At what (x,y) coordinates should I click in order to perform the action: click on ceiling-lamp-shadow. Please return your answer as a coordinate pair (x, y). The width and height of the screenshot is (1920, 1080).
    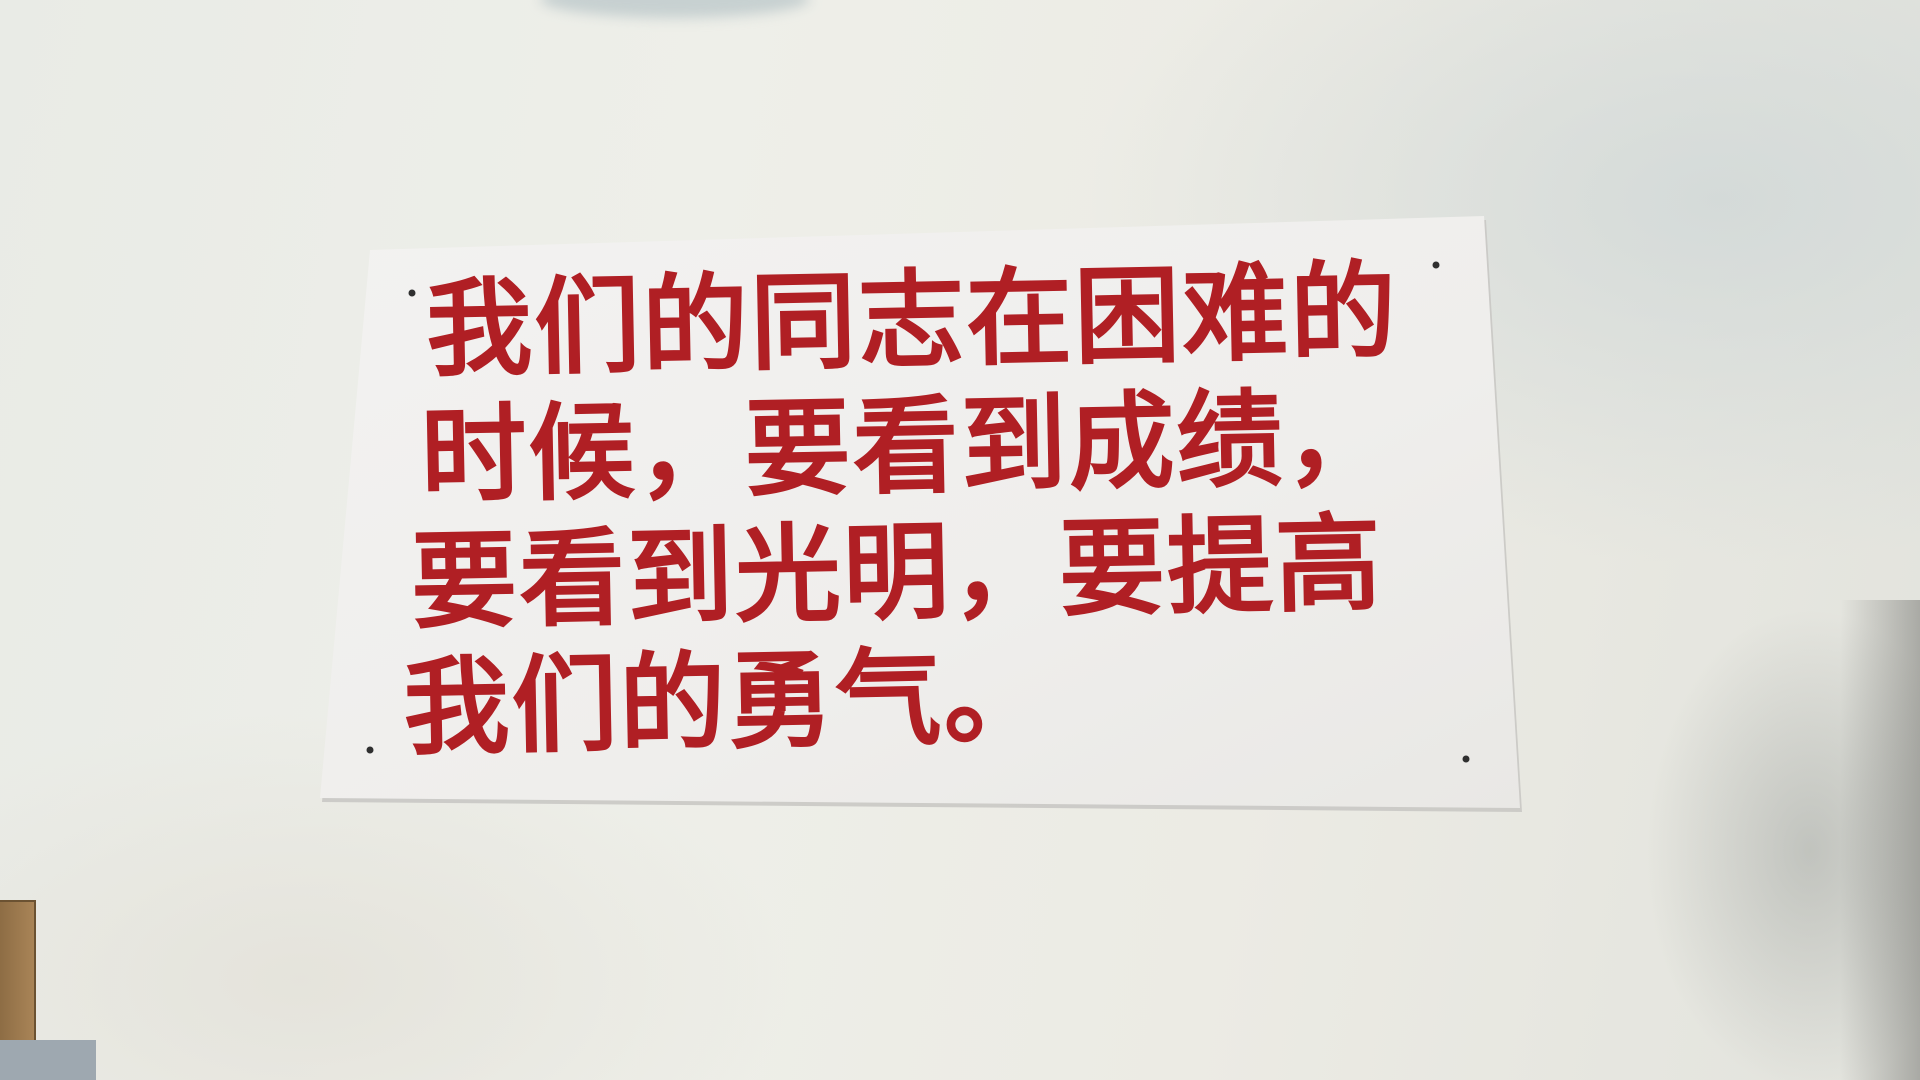
    Looking at the image, I should click on (675, 9).